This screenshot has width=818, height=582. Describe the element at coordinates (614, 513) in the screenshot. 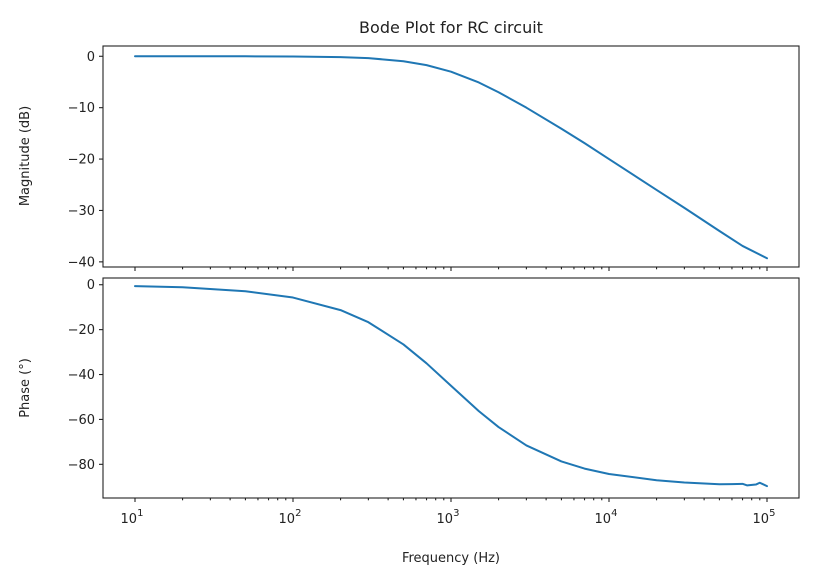

I see `x-tick-exponent: 4` at that location.